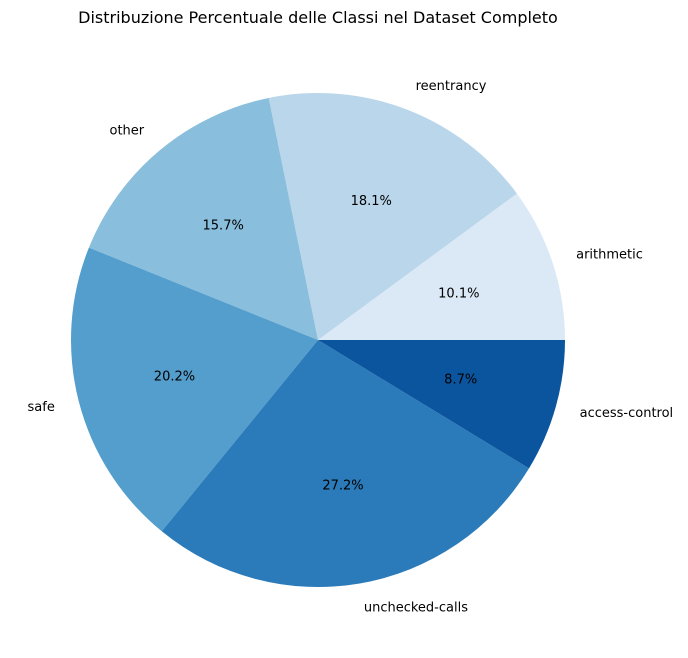 This screenshot has width=688, height=658. I want to click on slice-label-unchecked-calls: unchecked-calls, so click(416, 607).